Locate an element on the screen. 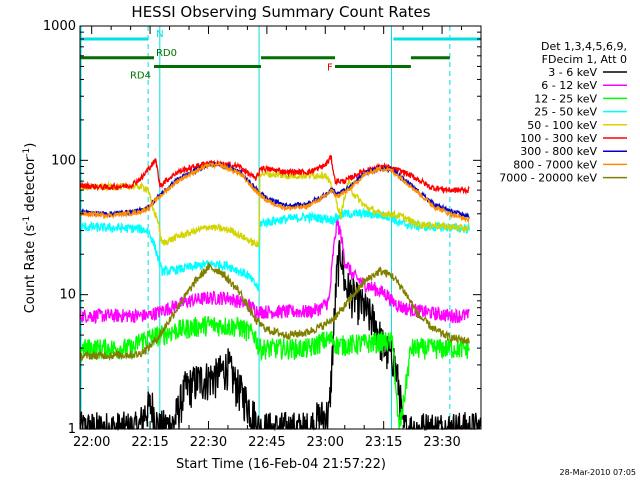 The image size is (640, 480). x-tick-label: 22:30 is located at coordinates (208, 442).